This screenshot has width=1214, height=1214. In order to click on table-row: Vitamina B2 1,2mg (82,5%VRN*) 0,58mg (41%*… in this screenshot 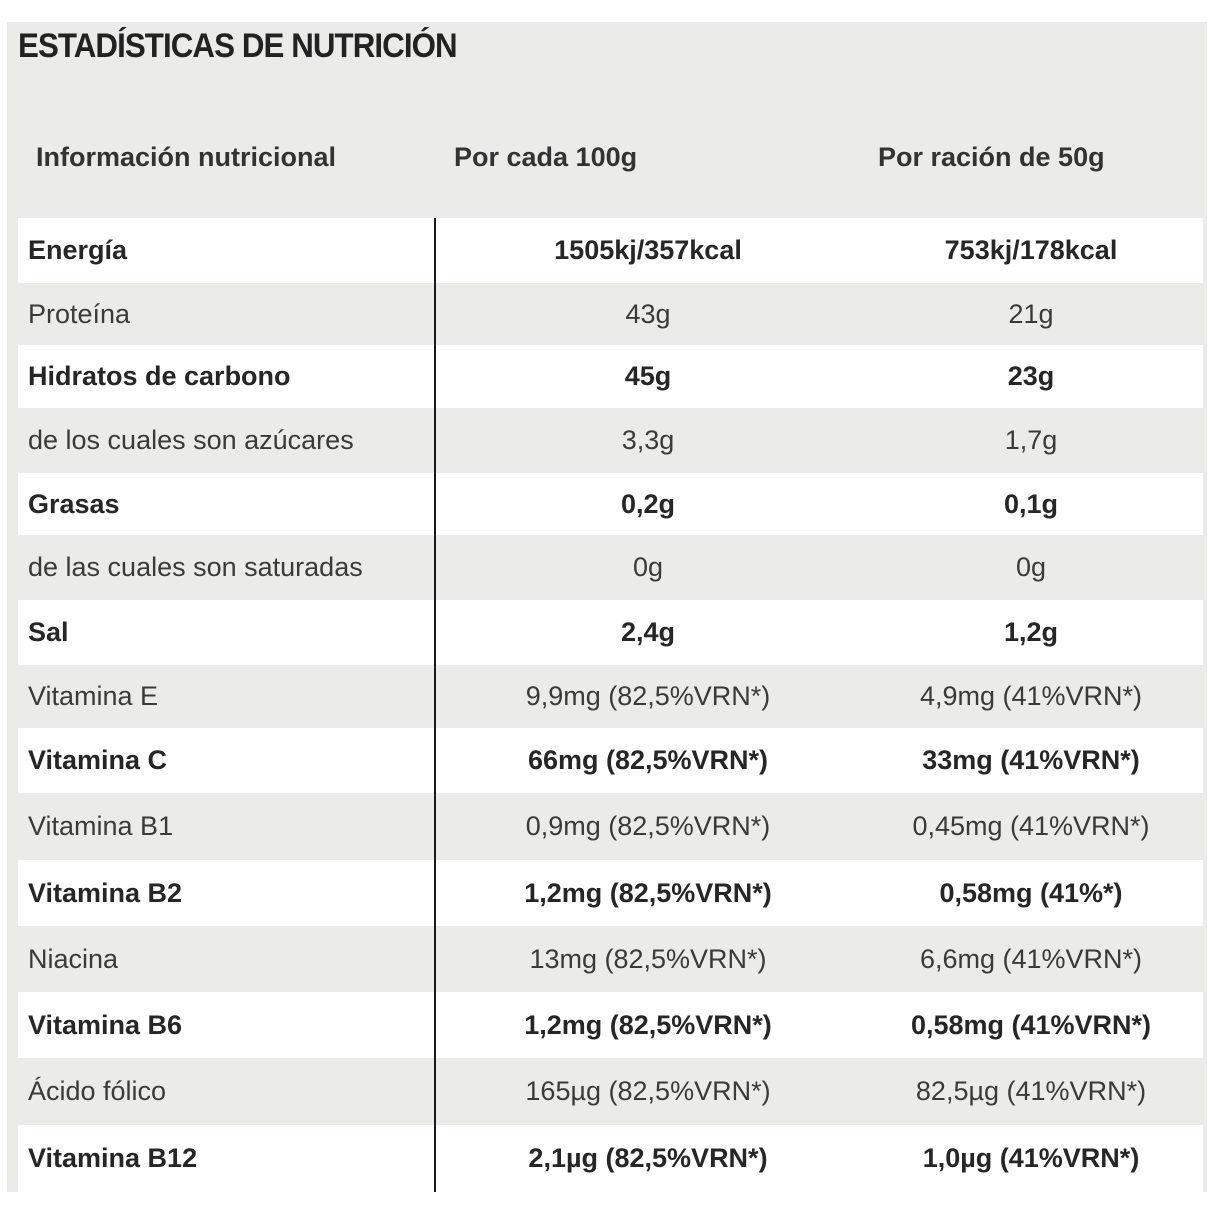, I will do `click(610, 893)`.